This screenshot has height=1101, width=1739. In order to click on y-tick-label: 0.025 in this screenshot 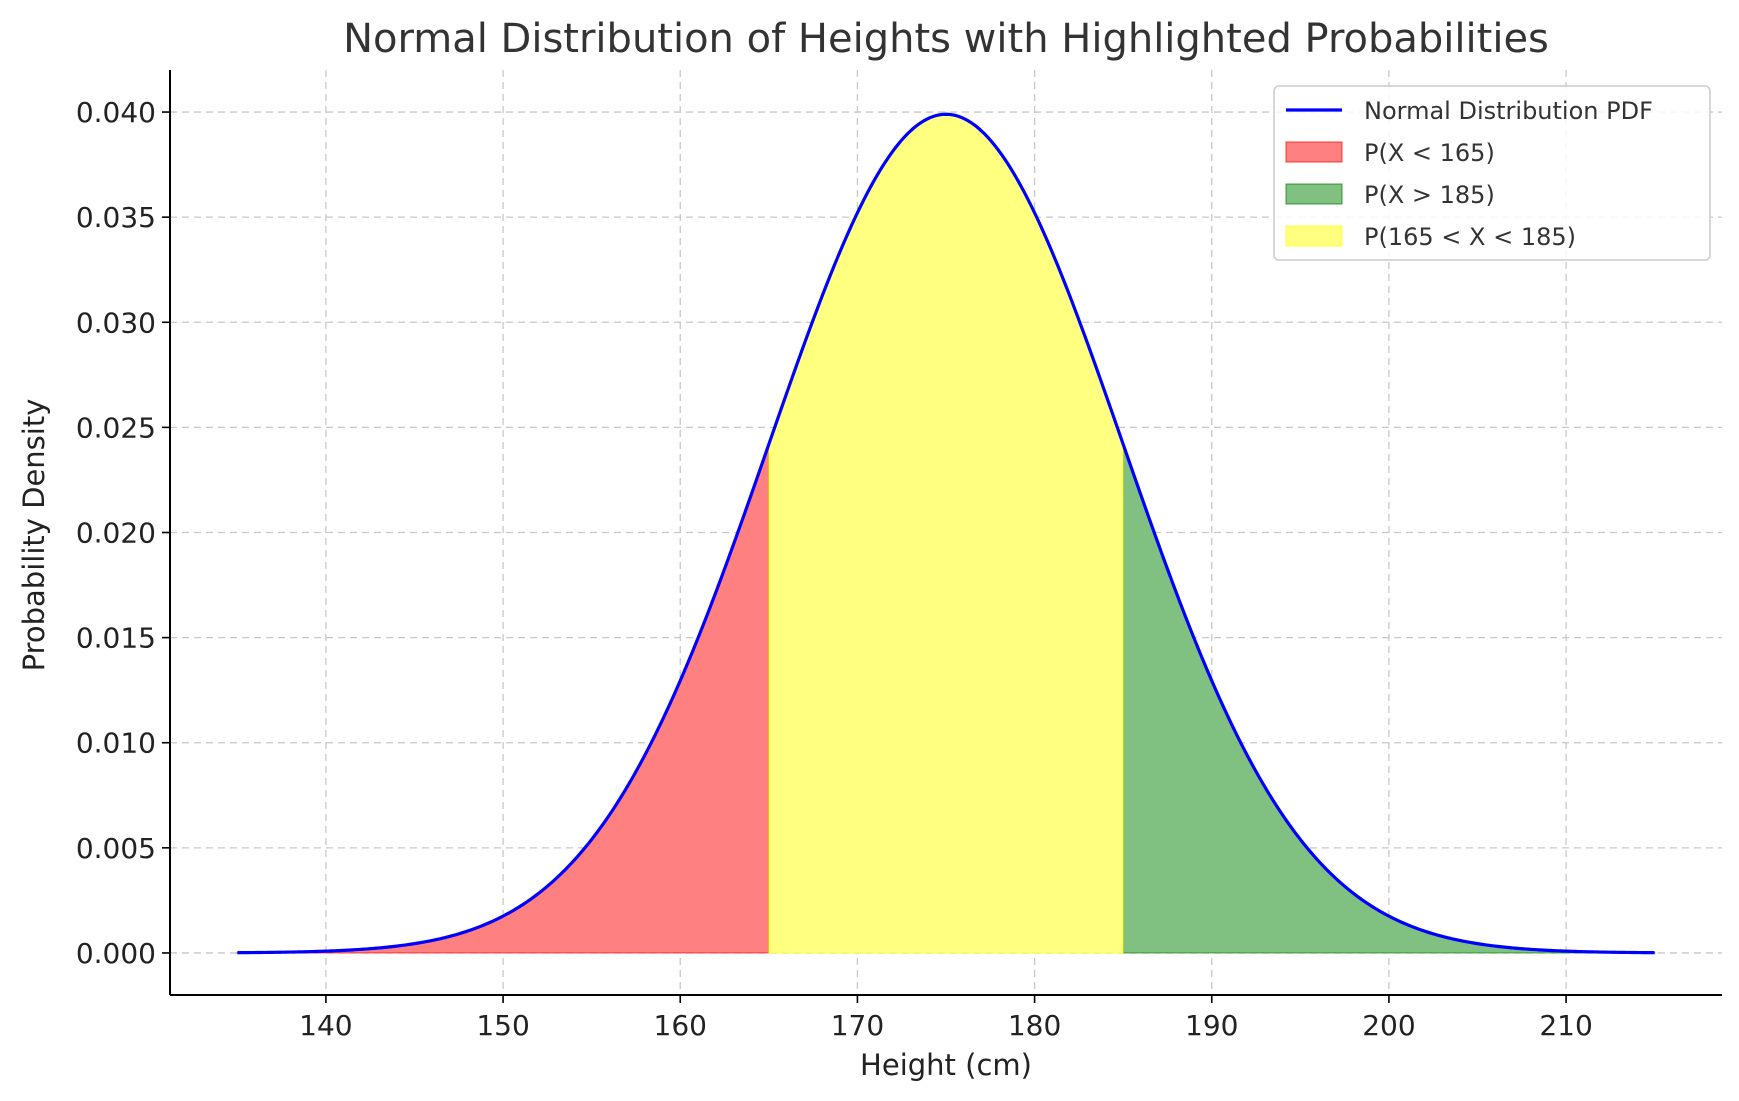, I will do `click(116, 427)`.